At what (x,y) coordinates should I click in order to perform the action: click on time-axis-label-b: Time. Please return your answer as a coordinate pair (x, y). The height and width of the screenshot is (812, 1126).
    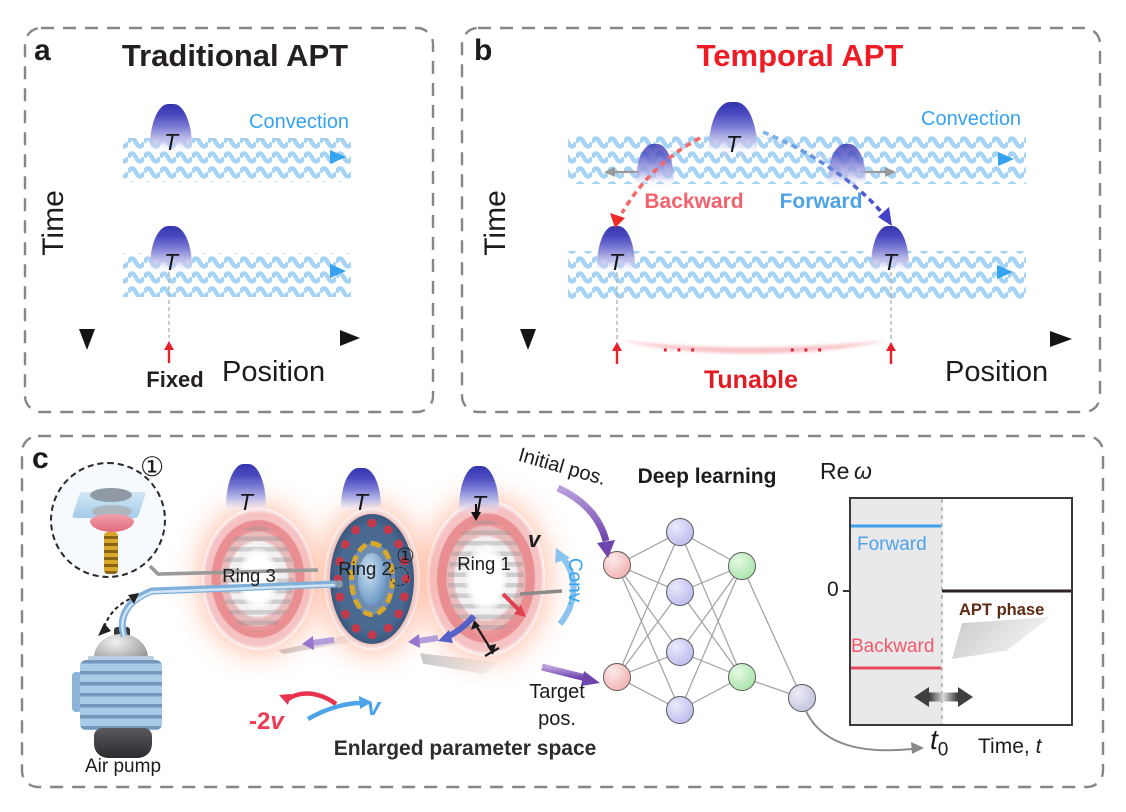
    Looking at the image, I should click on (495, 223).